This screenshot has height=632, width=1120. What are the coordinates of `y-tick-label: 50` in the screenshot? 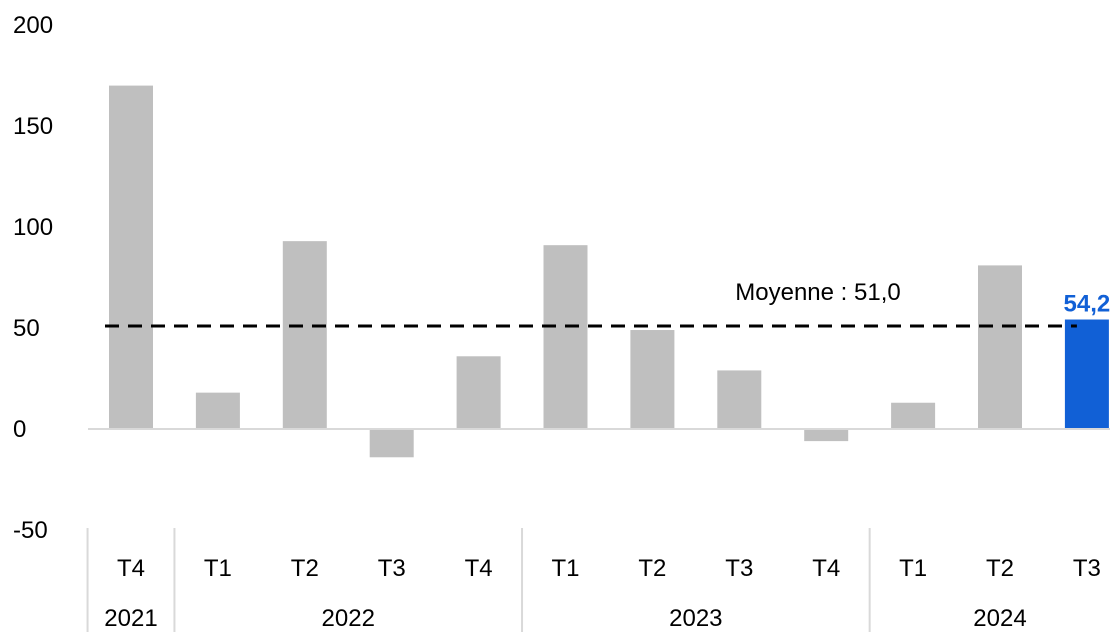 It's located at (26, 328).